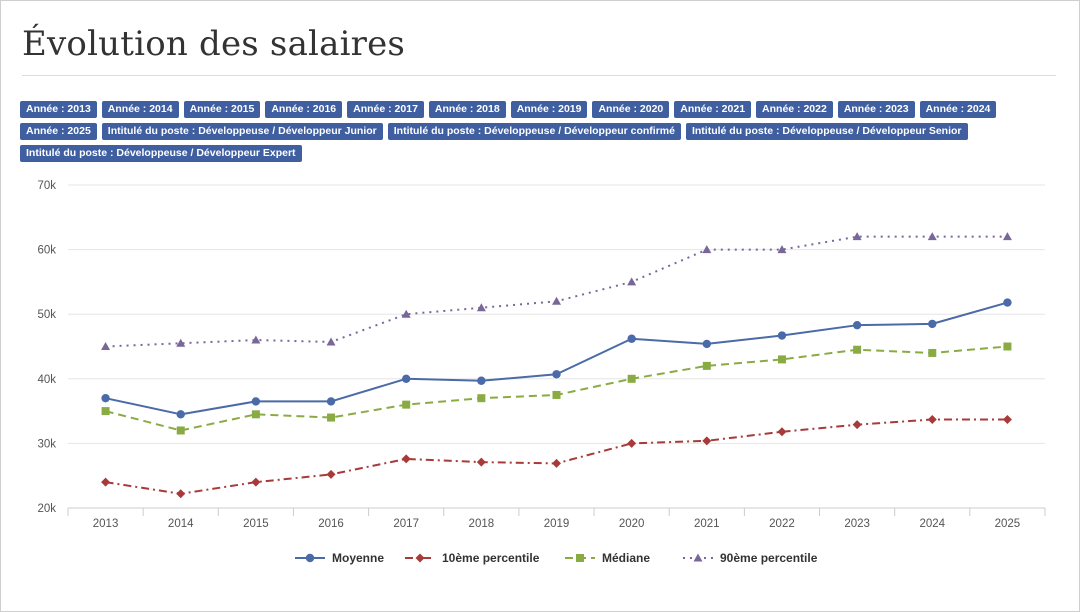  Describe the element at coordinates (932, 524) in the screenshot. I see `x-tick-label: 2024` at that location.